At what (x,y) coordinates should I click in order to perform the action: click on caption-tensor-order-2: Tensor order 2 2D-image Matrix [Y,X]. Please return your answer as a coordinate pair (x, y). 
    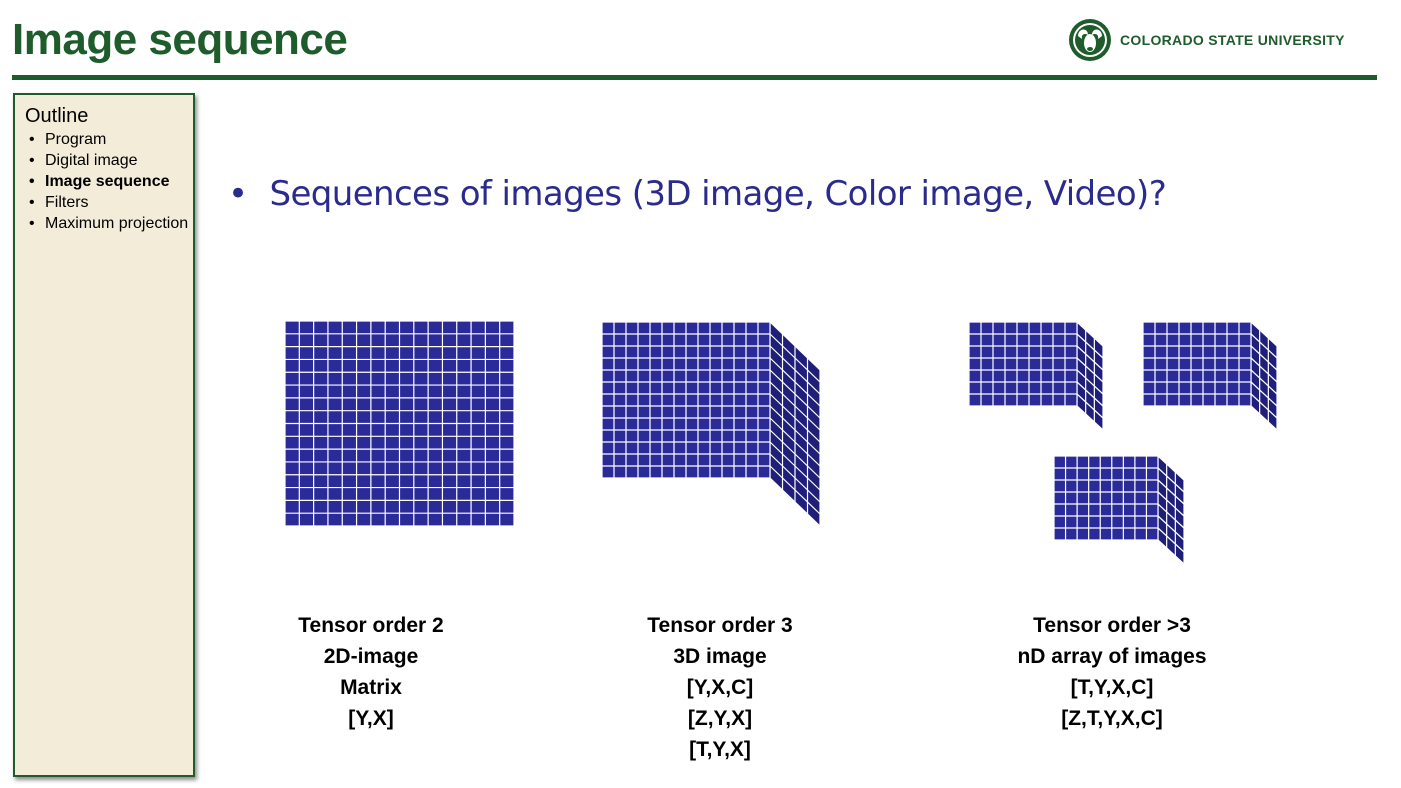
    Looking at the image, I should click on (371, 672).